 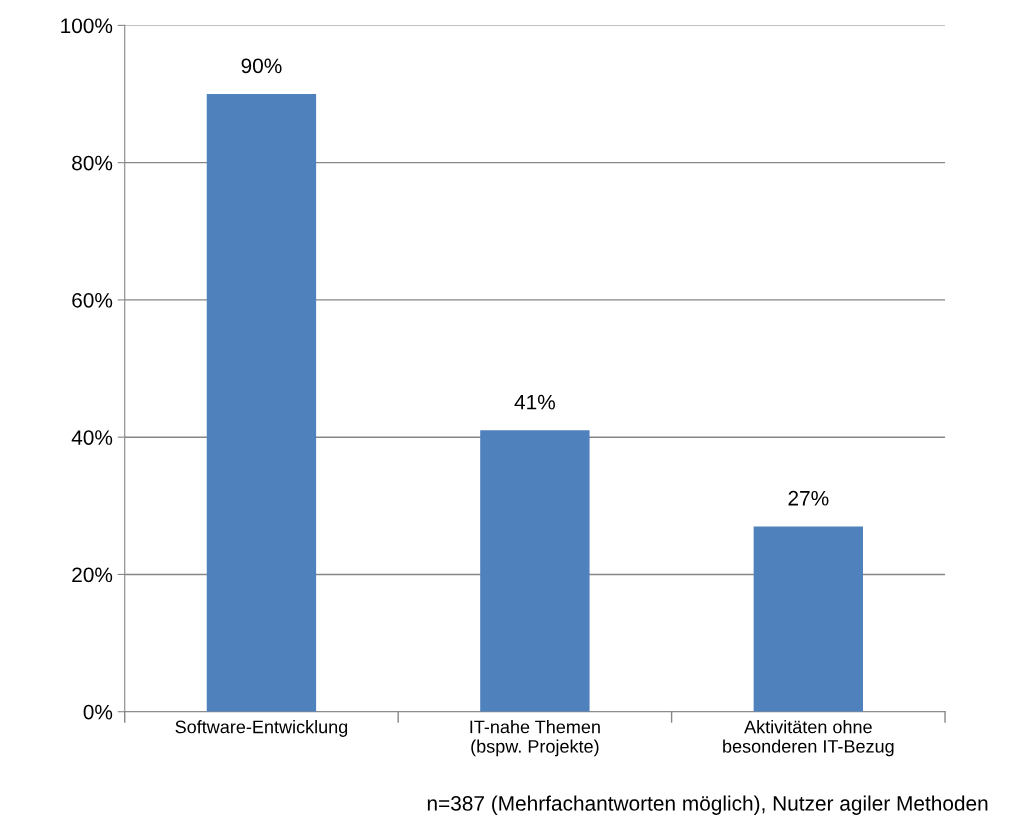 What do you see at coordinates (534, 402) in the screenshot?
I see `data-label: 41%` at bounding box center [534, 402].